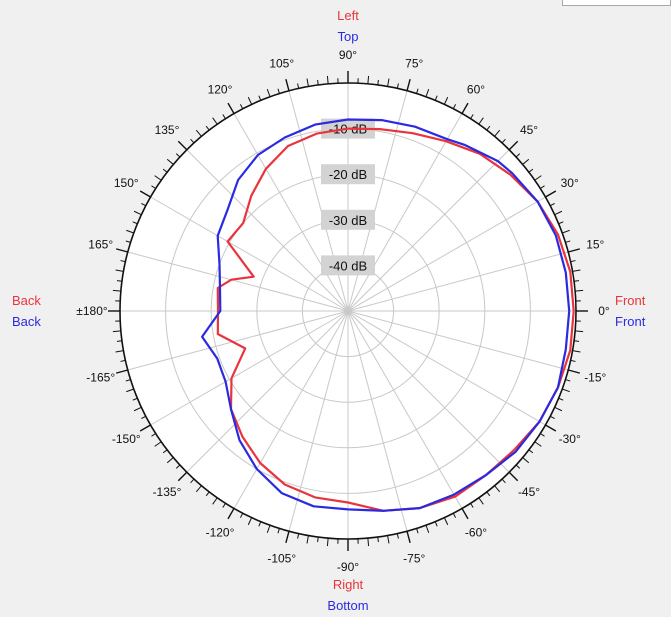 This screenshot has width=671, height=617. What do you see at coordinates (414, 558) in the screenshot?
I see `angle-tick-label: -75°` at bounding box center [414, 558].